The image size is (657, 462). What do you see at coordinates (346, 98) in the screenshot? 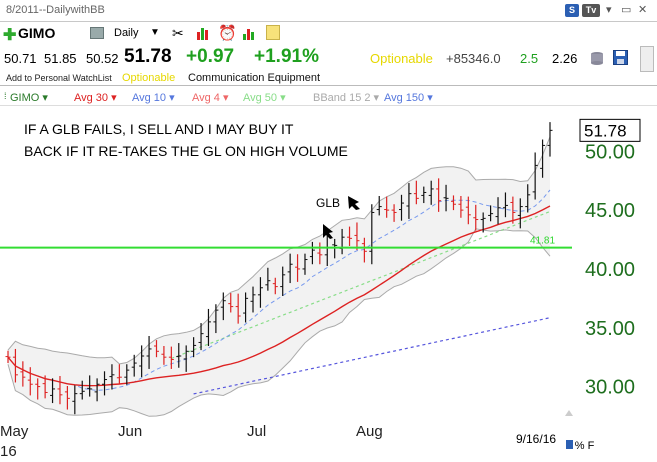
I see `legend-bband: BBand 15 2 ▾` at bounding box center [346, 98].